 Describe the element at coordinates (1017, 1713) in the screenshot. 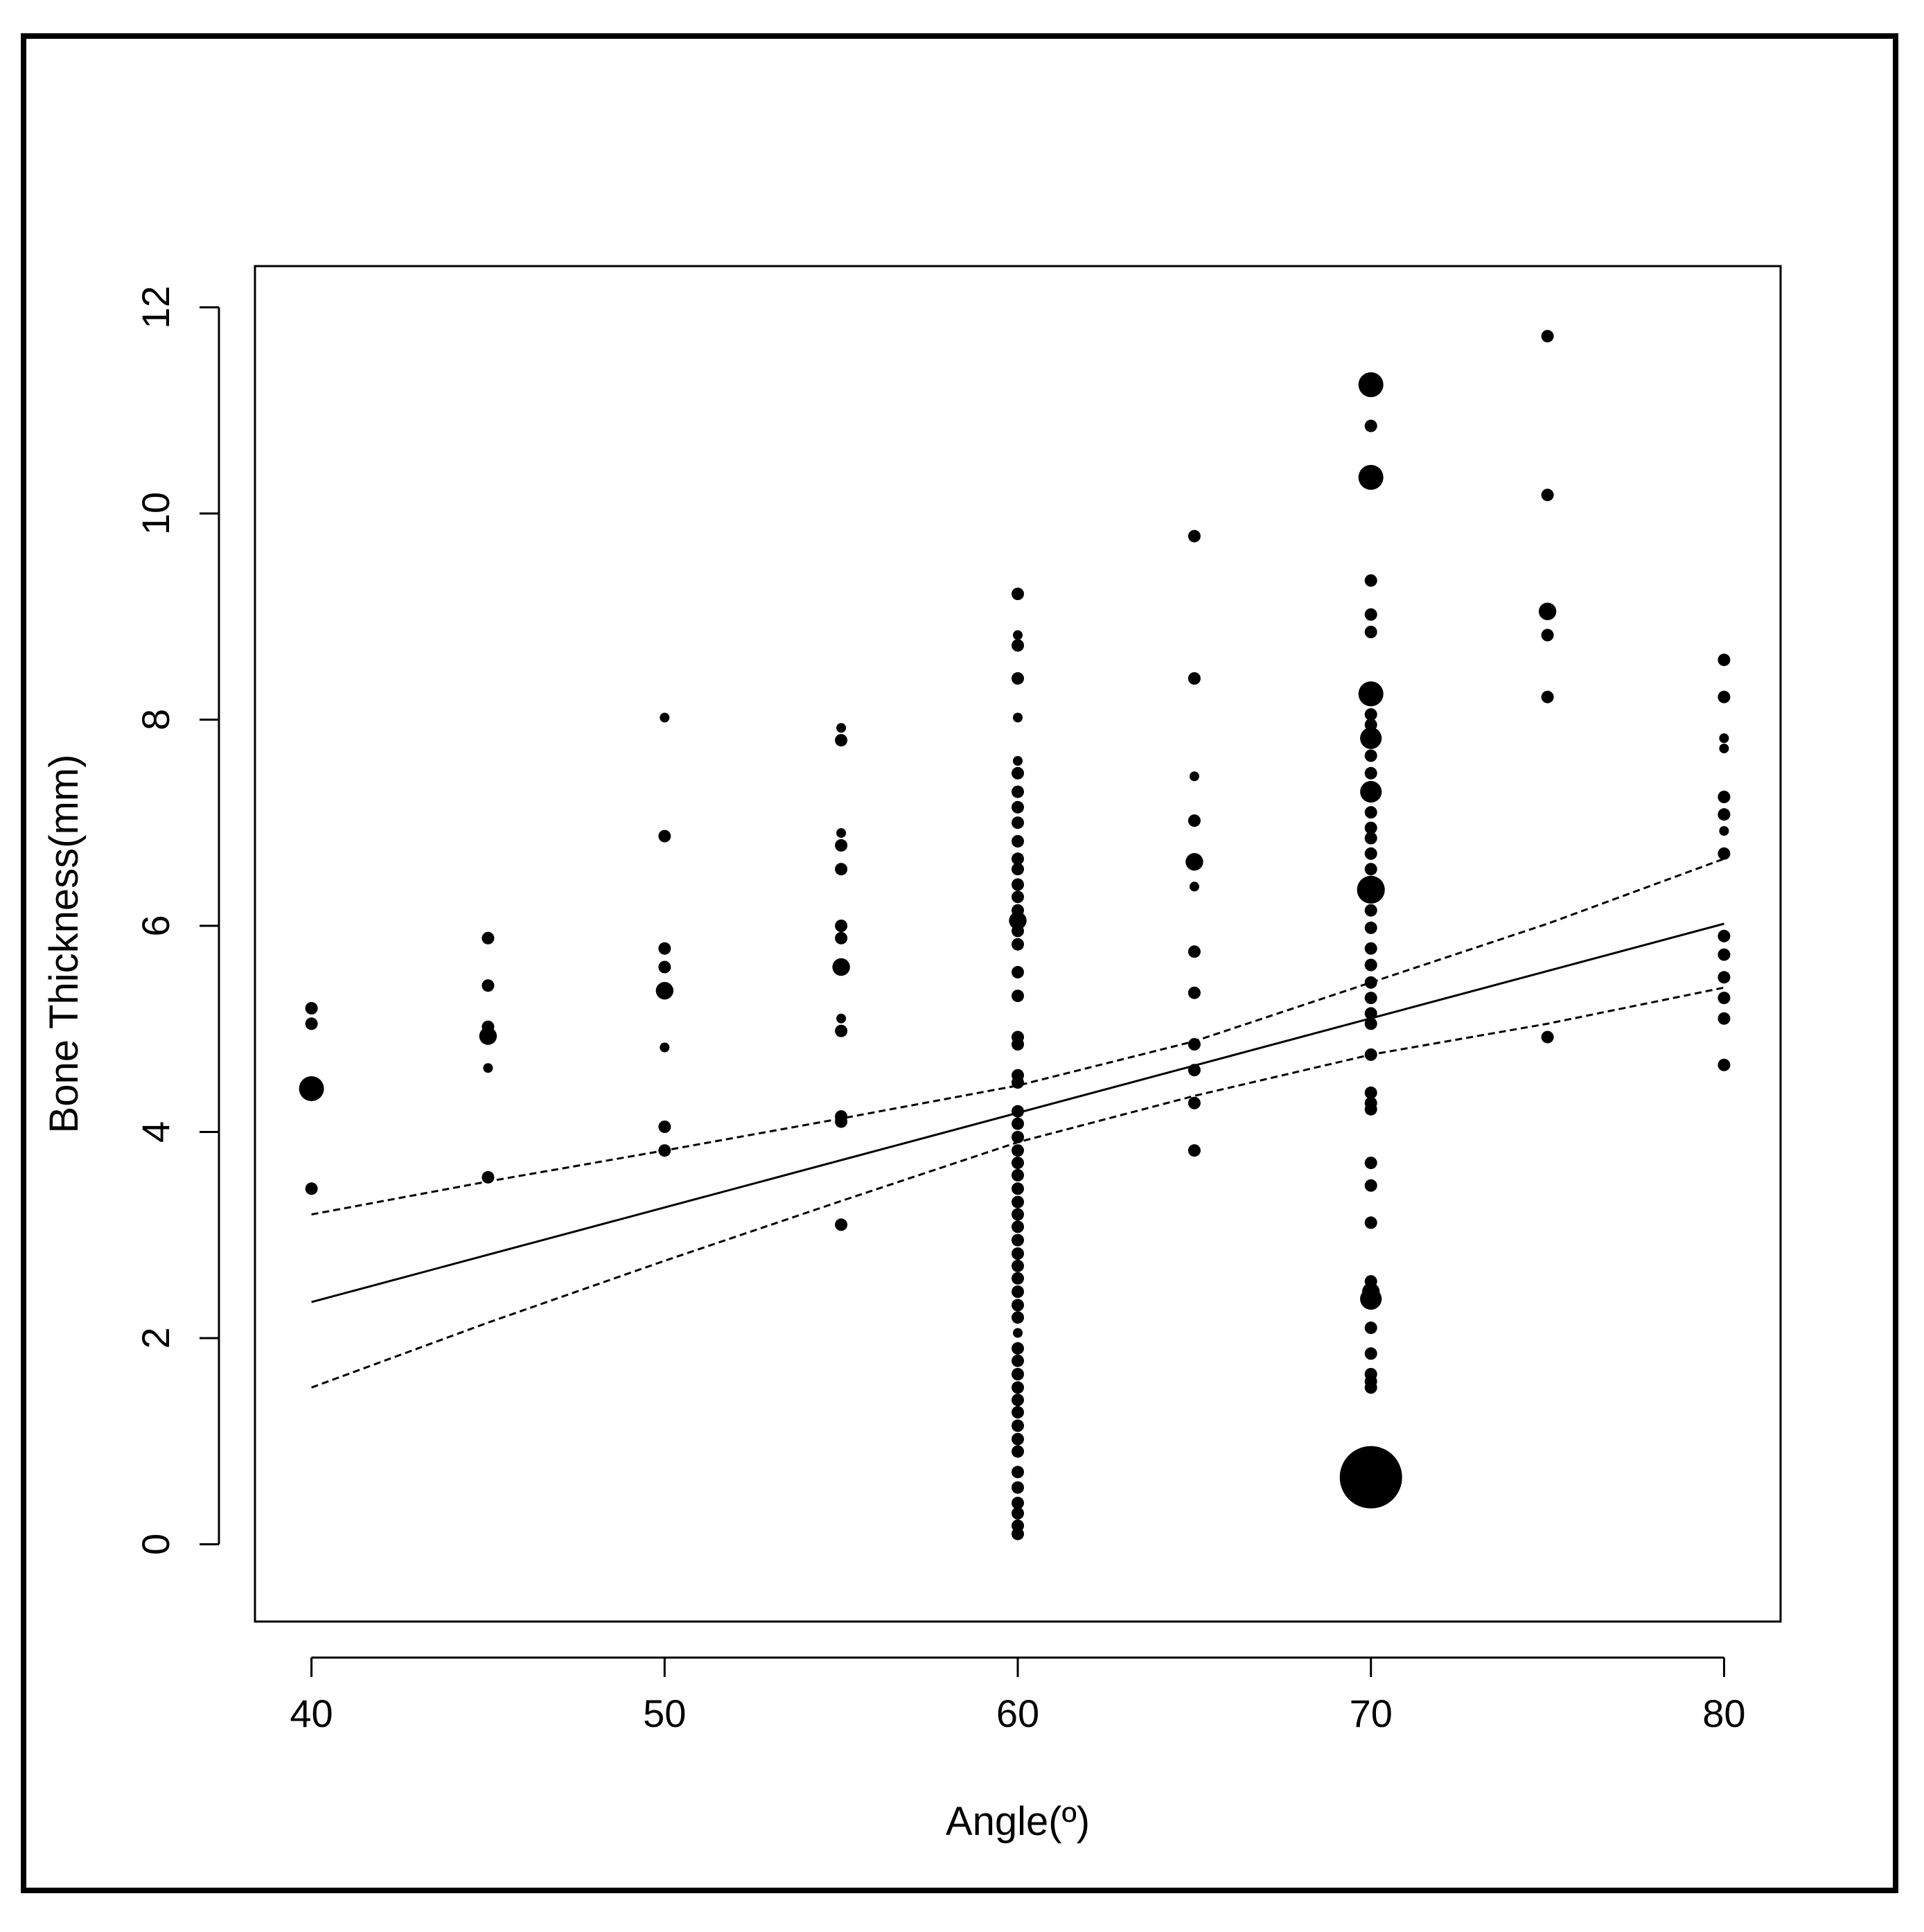

I see `x-tick-label: 60` at that location.